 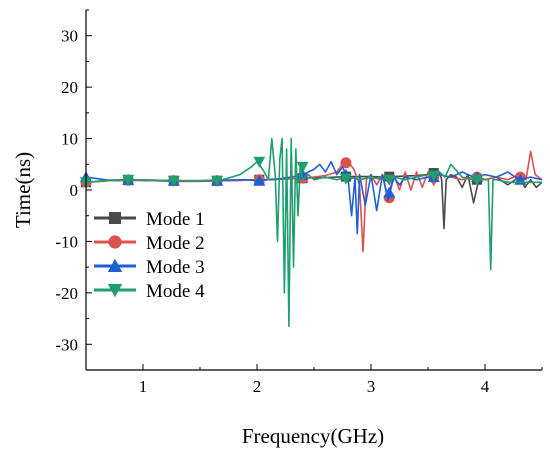 I want to click on legend-label: Mode 2, so click(x=175, y=243).